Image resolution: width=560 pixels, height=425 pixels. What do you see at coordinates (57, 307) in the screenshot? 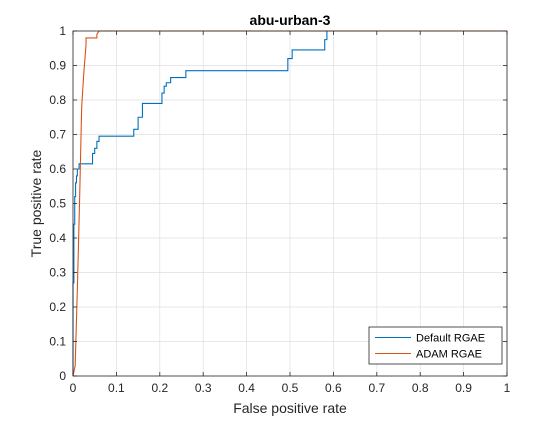
I see `y-tick-label: 0.2` at bounding box center [57, 307].